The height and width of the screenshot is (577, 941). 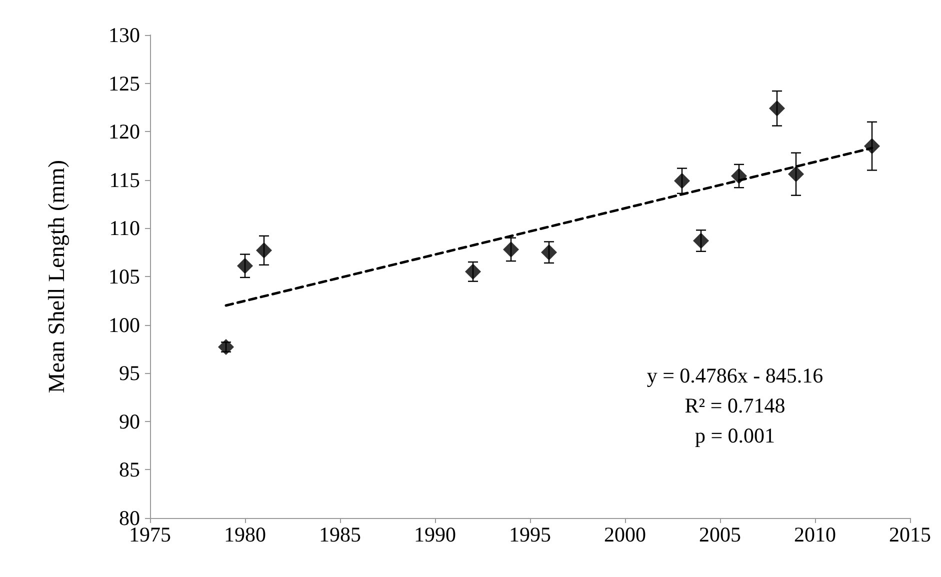 What do you see at coordinates (435, 534) in the screenshot?
I see `x-tick-label: 1990` at bounding box center [435, 534].